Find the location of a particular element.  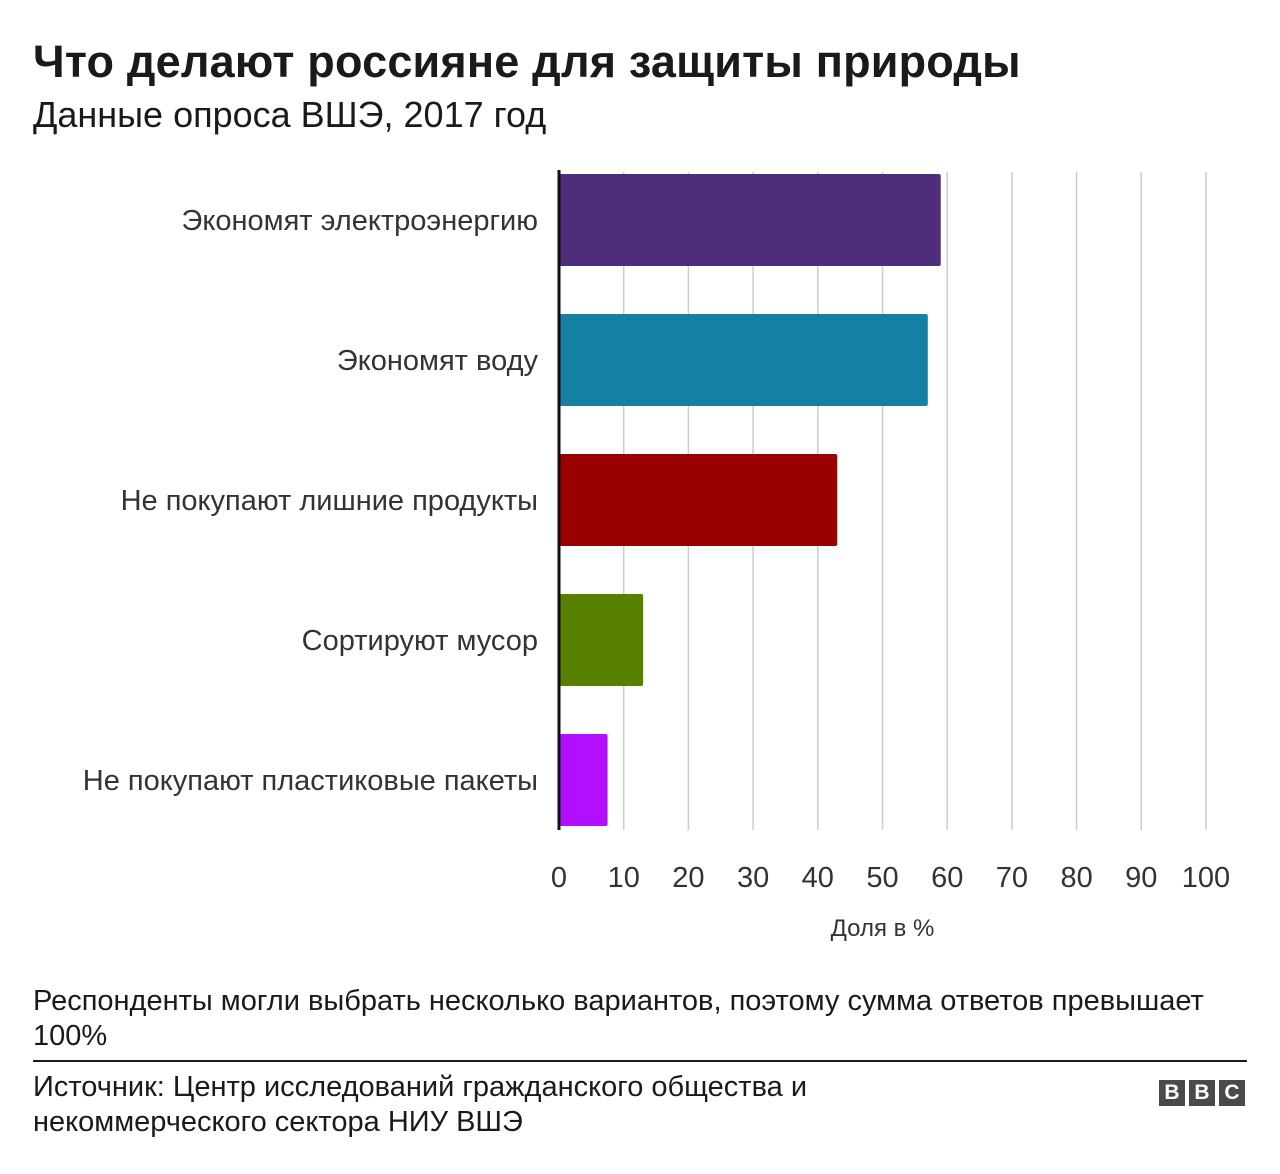

category-label: Экономят электроэнергию is located at coordinates (360, 221).